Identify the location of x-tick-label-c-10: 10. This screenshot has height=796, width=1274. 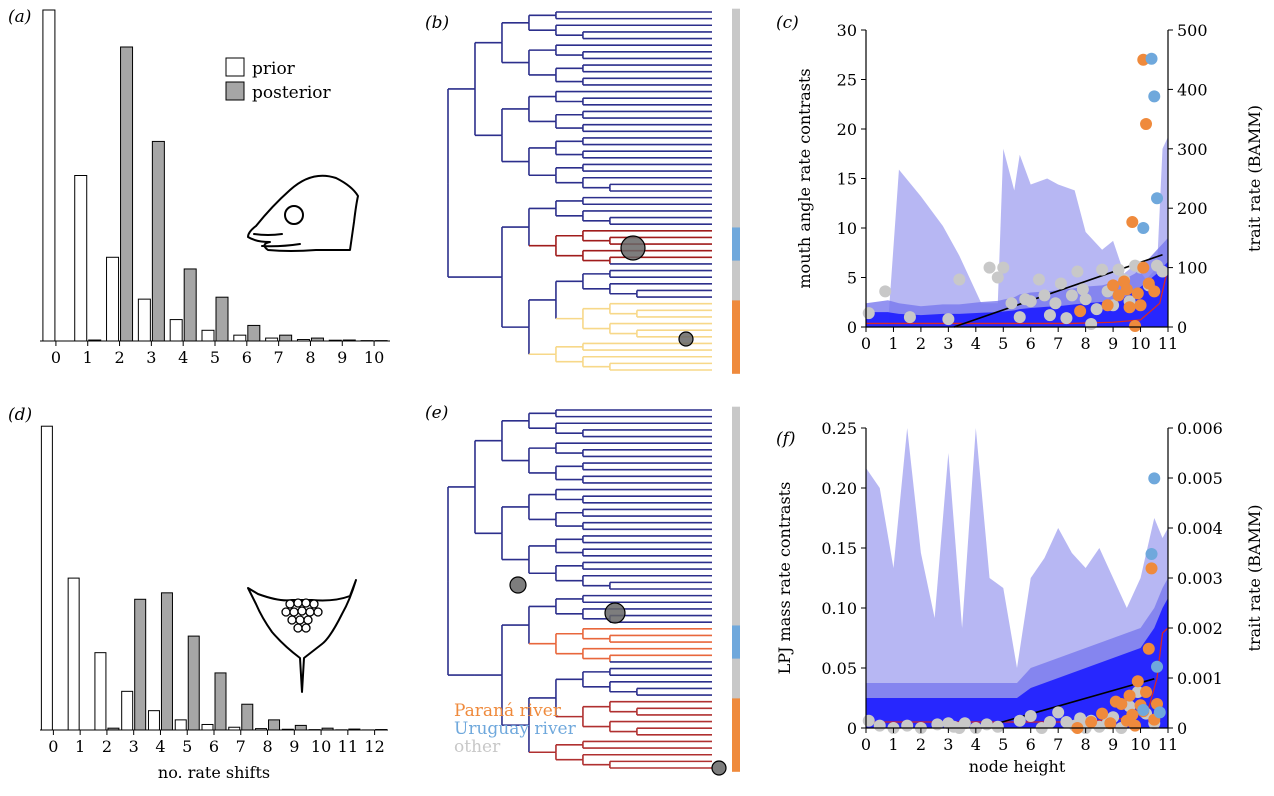
(1140, 343).